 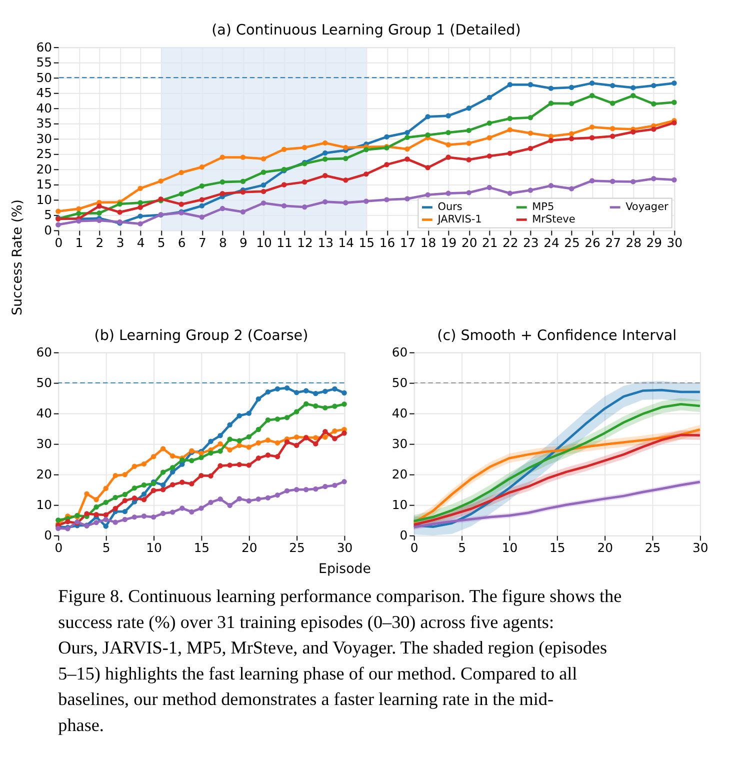 What do you see at coordinates (648, 207) in the screenshot?
I see `legend-label: Voyager` at bounding box center [648, 207].